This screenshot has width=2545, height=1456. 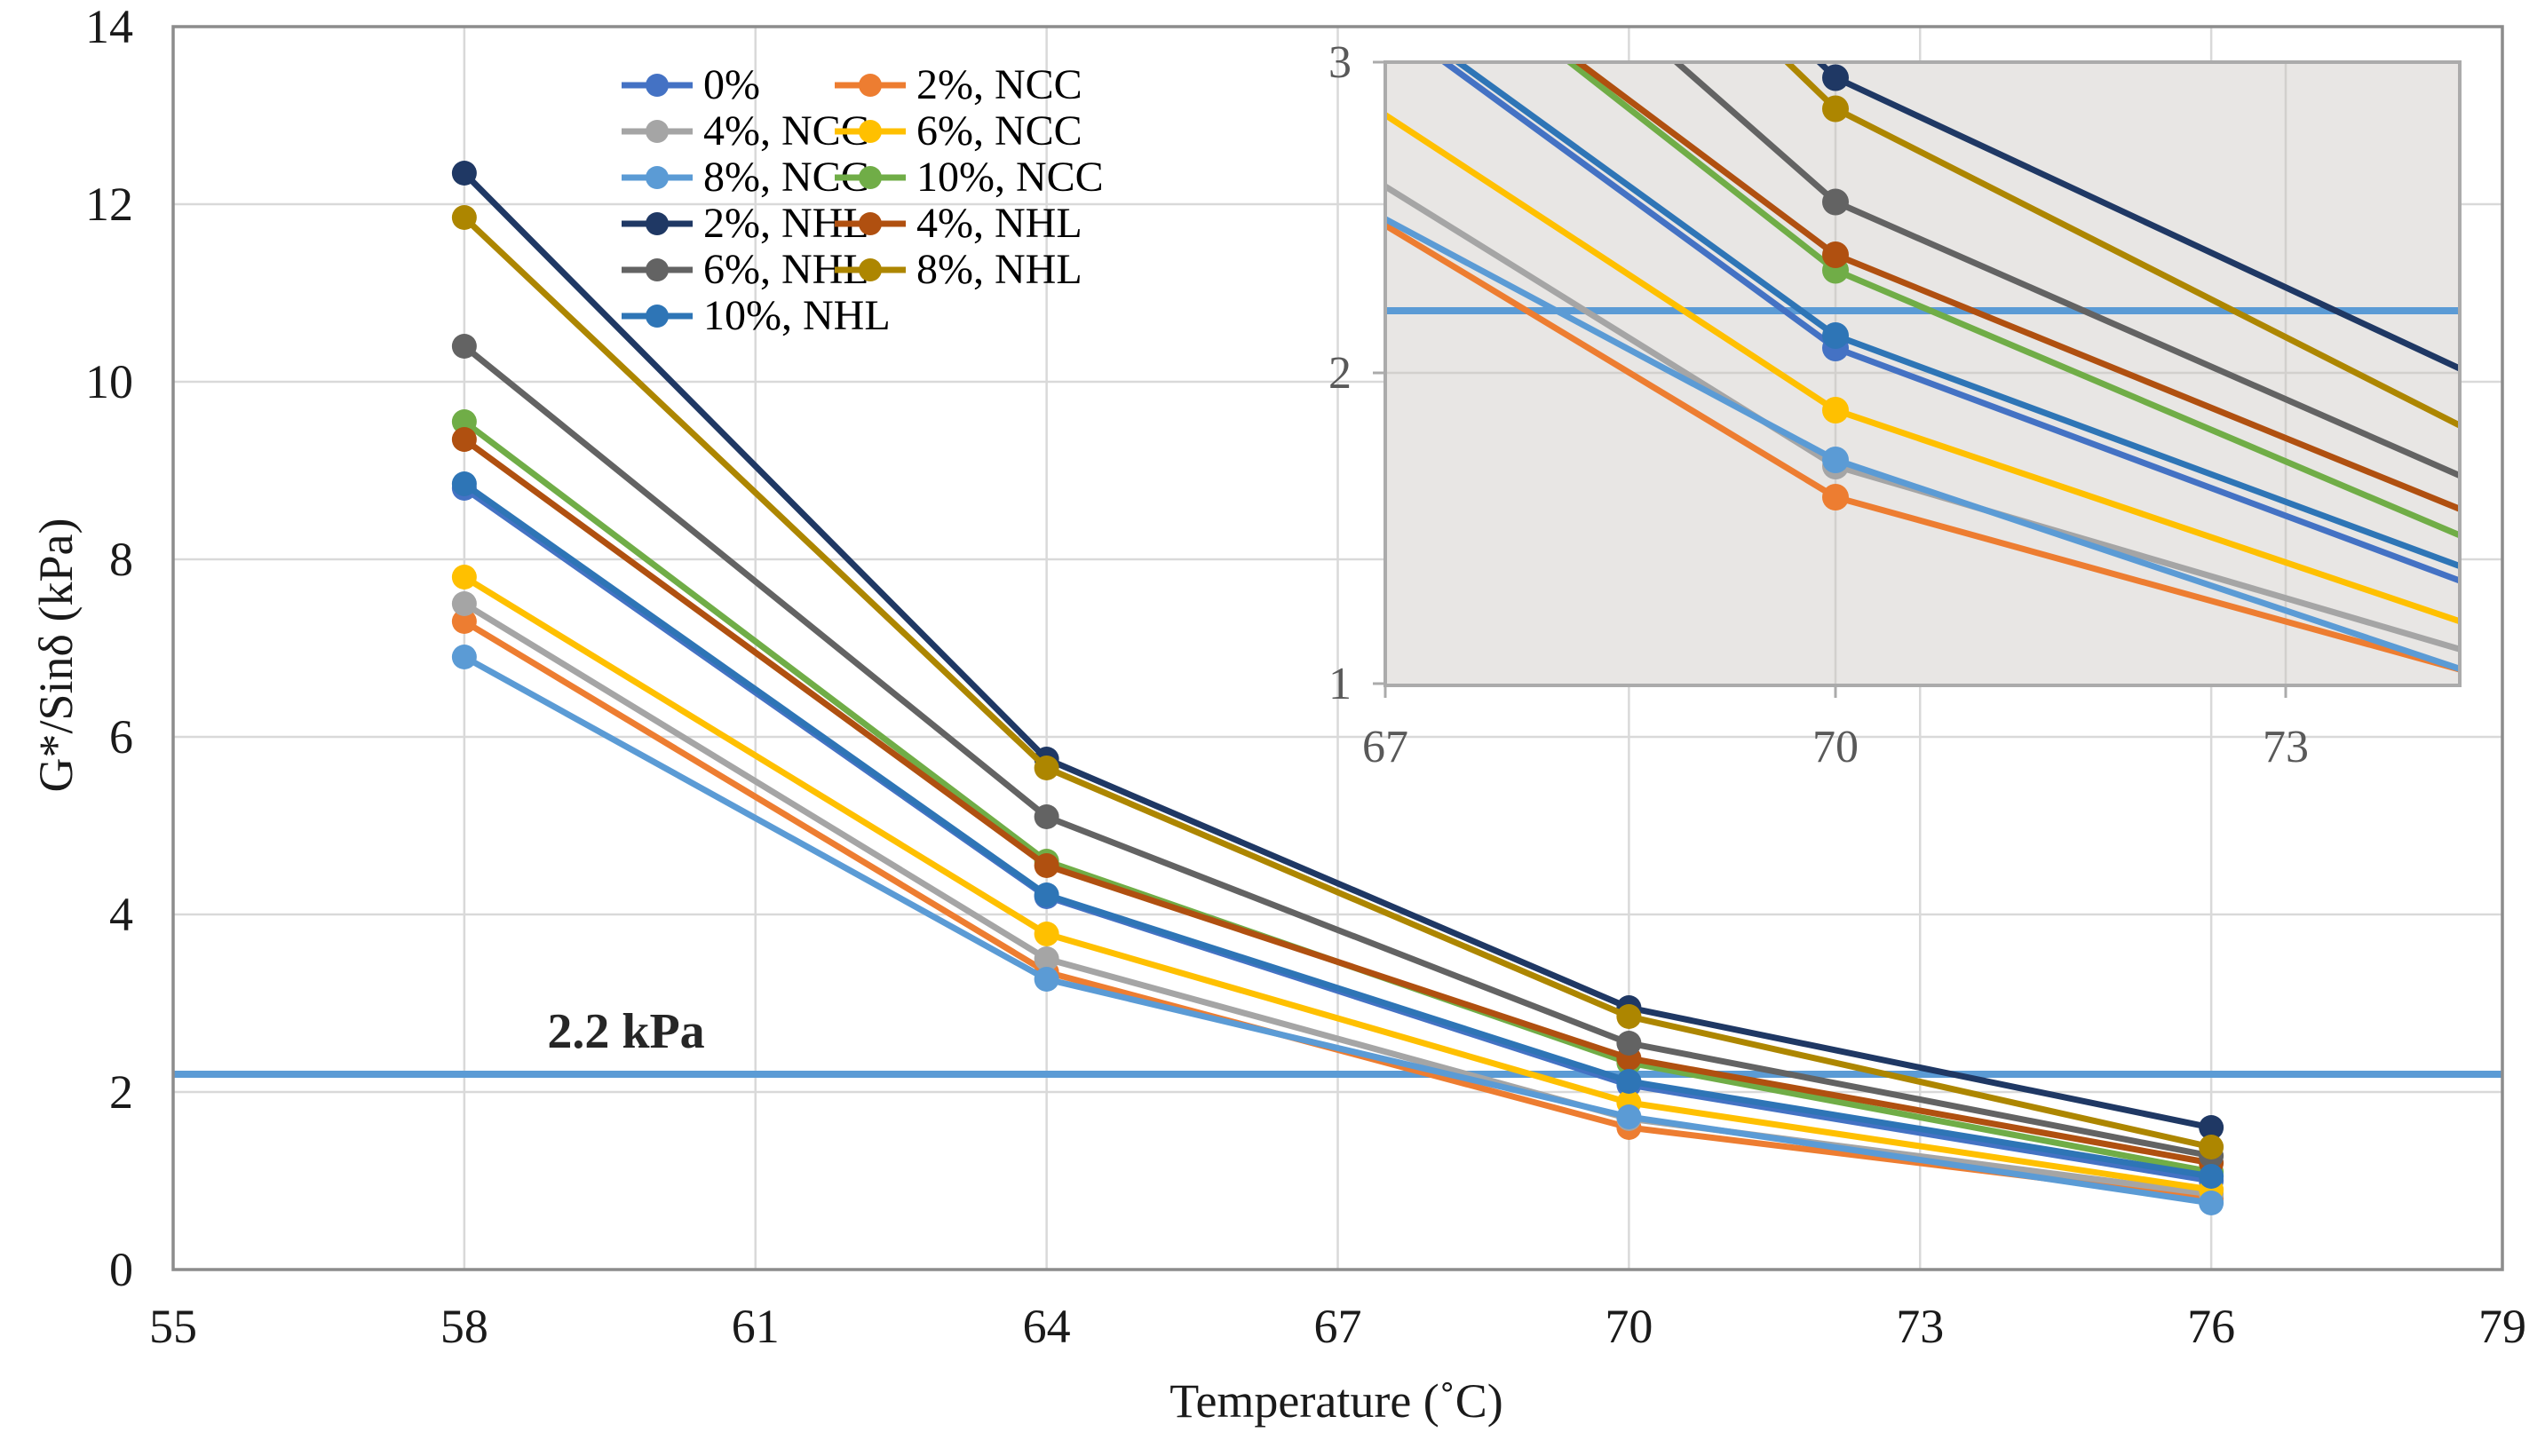 What do you see at coordinates (1340, 62) in the screenshot?
I see `inset-y-tick-label: 3` at bounding box center [1340, 62].